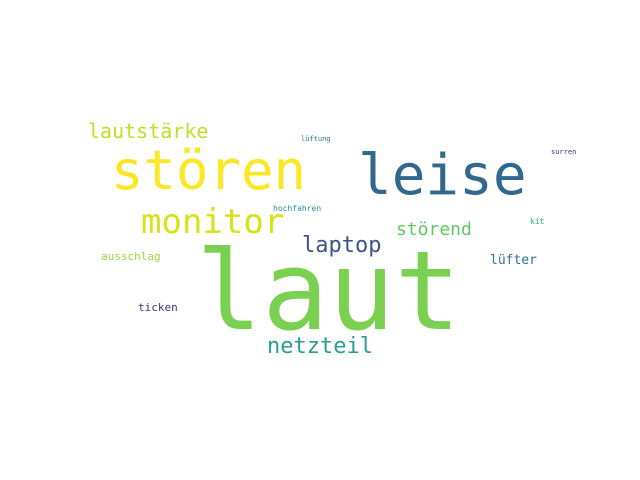 The width and height of the screenshot is (640, 480). Describe the element at coordinates (442, 175) in the screenshot. I see `word-leise: leise` at that location.